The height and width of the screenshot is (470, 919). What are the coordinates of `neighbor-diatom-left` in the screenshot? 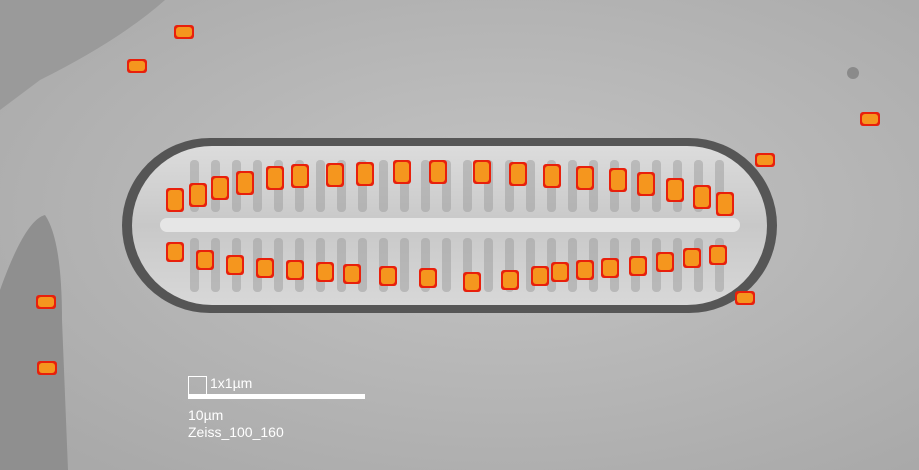 It's located at (34, 342).